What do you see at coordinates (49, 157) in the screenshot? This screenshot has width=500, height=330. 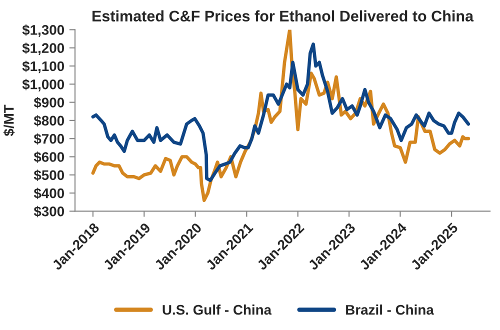 I see `y-tick-label: $600` at bounding box center [49, 157].